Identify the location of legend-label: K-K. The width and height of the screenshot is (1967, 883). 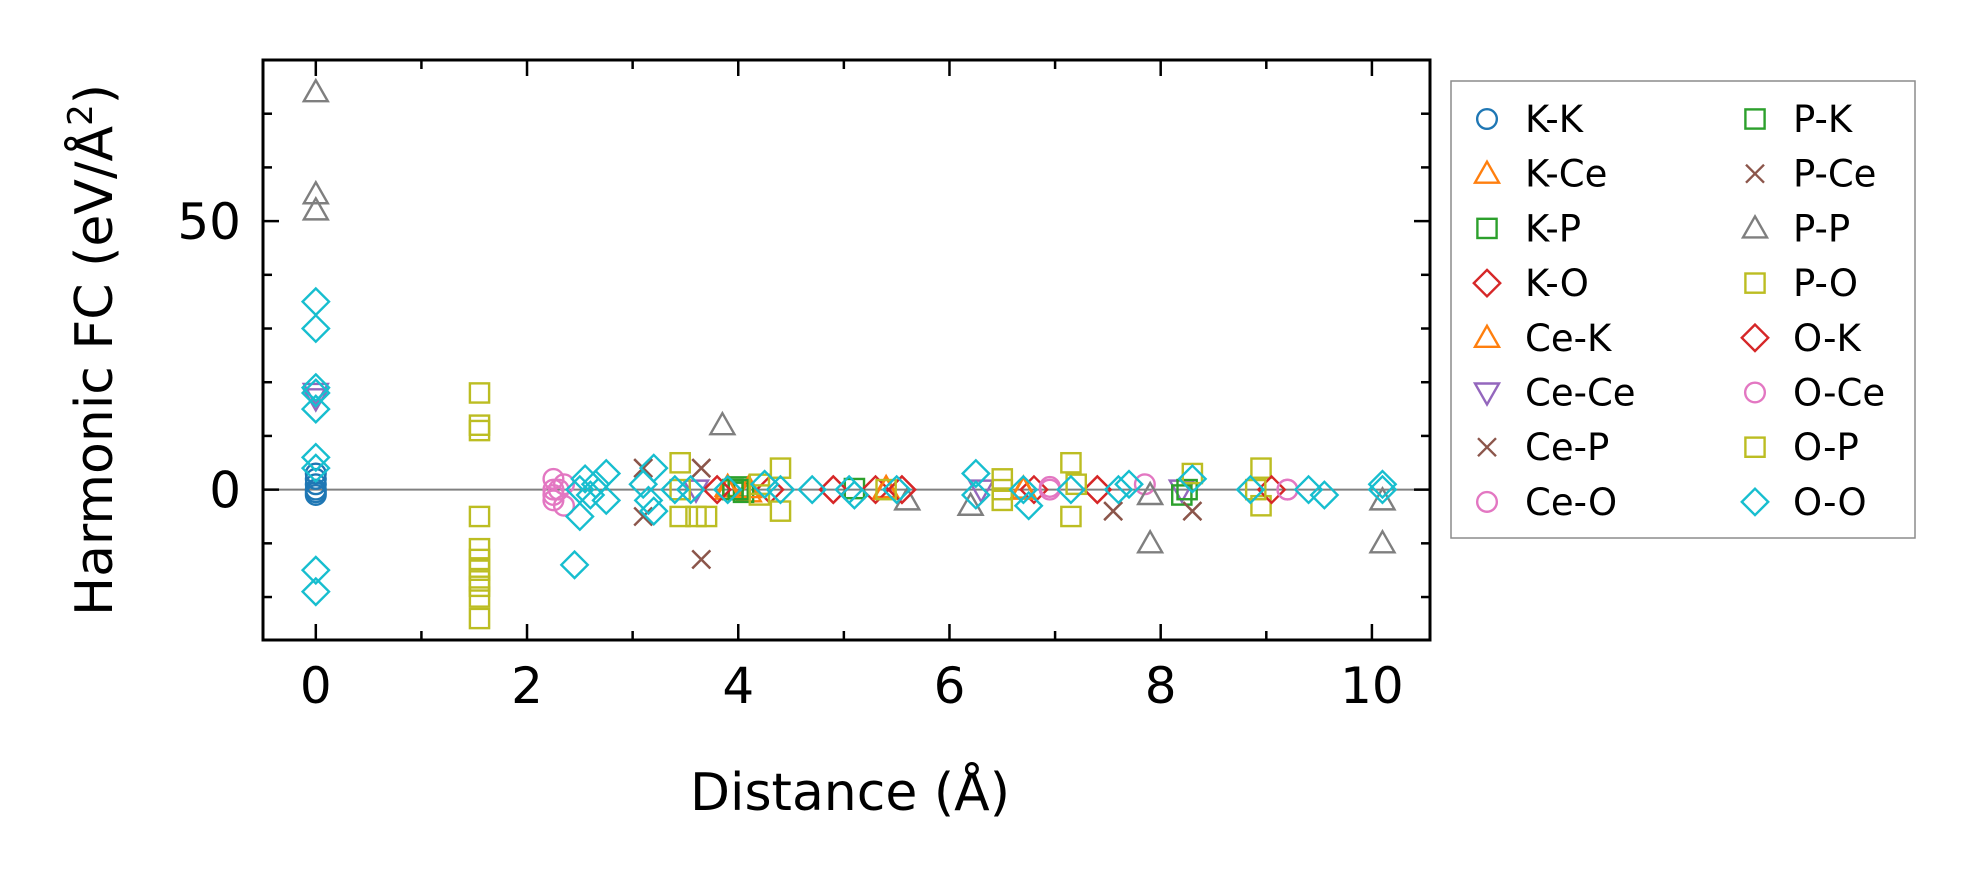
(1555, 119).